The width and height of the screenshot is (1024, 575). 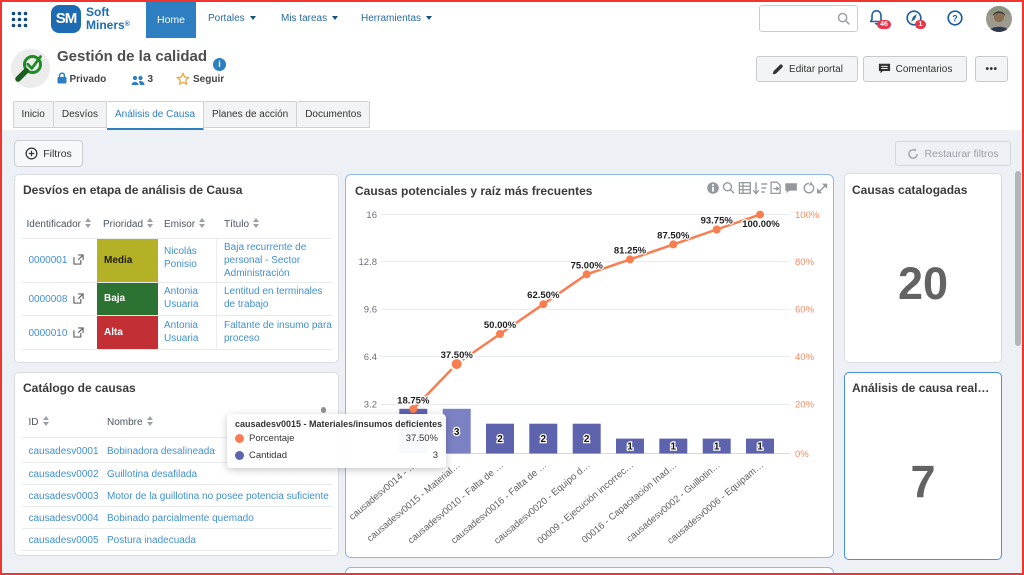 I want to click on svg-text: 75.00%, so click(x=587, y=265).